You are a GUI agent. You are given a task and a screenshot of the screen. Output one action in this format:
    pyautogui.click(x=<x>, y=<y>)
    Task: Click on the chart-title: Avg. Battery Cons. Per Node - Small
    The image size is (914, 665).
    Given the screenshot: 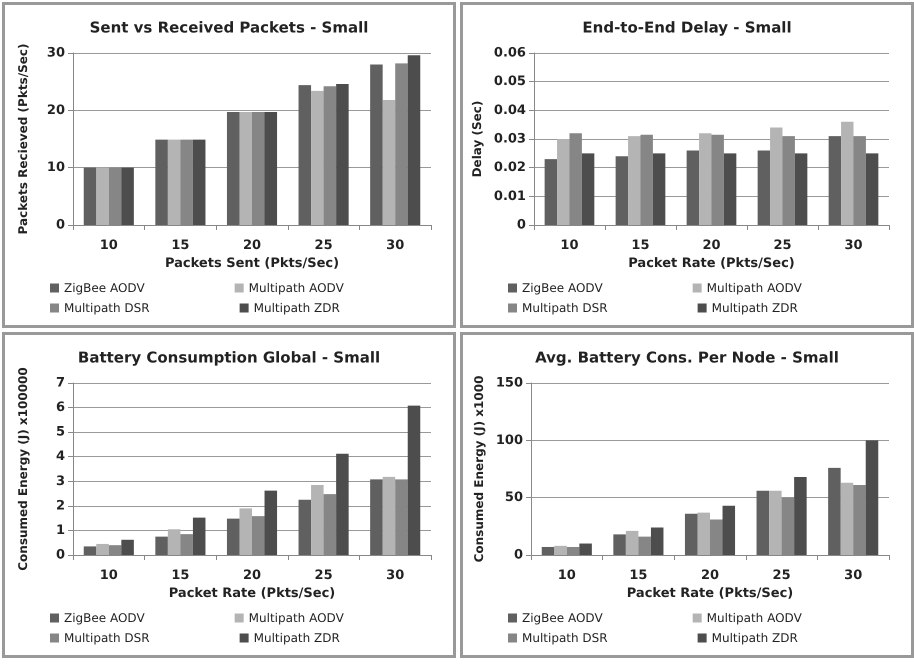 What is the action you would take?
    pyautogui.click(x=687, y=357)
    